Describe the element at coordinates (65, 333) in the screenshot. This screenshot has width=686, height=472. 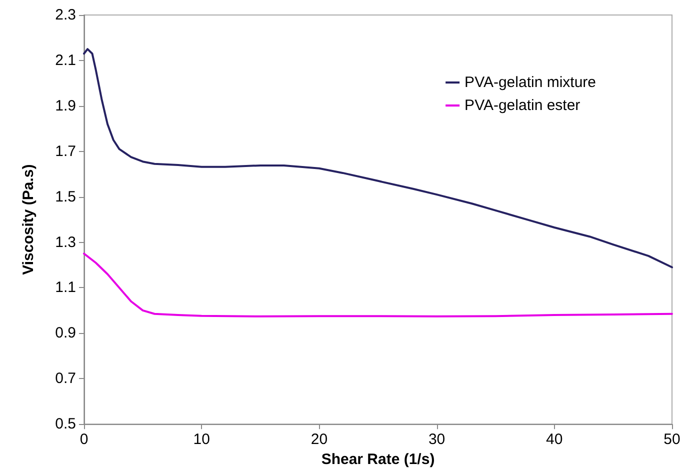
I see `y-tick-label: 0.9` at that location.